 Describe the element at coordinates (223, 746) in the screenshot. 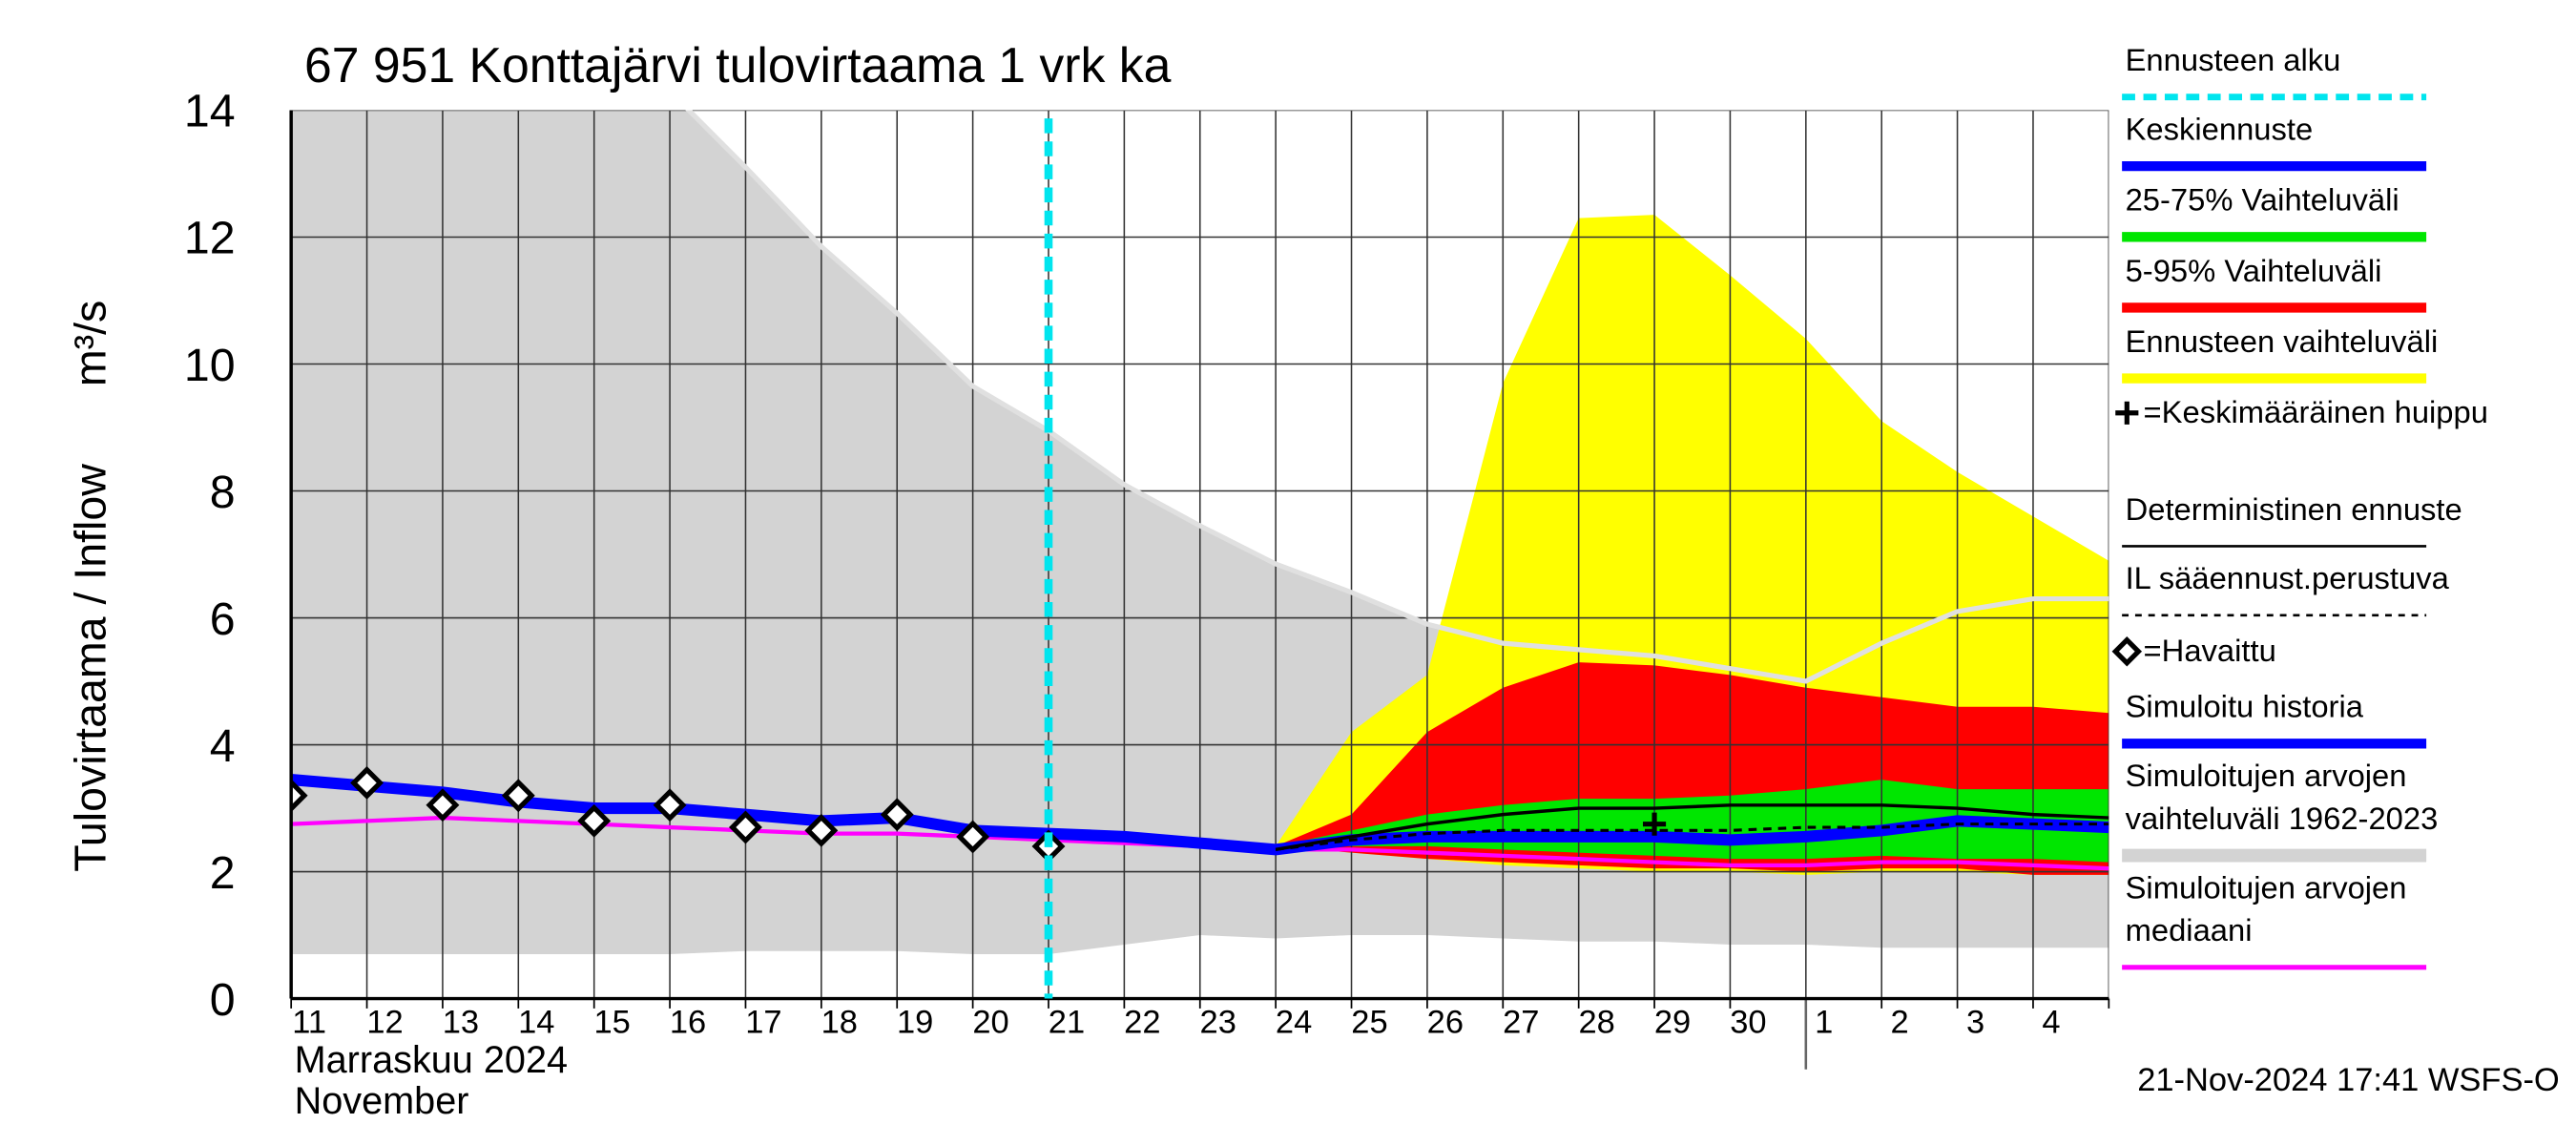

I see `y-tick-label: 4` at that location.